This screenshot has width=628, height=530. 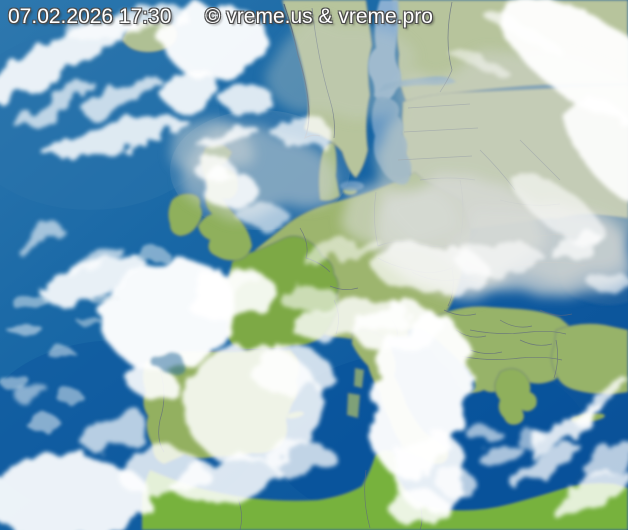 I want to click on storm-eye, so click(x=168, y=362).